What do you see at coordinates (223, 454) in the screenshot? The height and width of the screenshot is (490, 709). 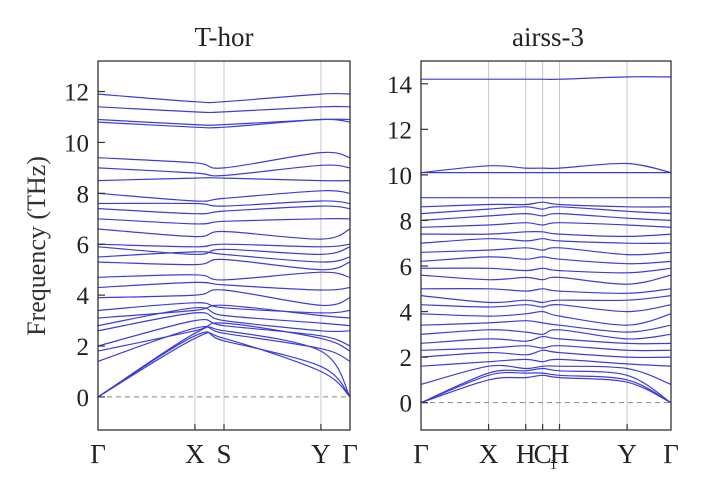 I see `x-tick-label: S` at bounding box center [223, 454].